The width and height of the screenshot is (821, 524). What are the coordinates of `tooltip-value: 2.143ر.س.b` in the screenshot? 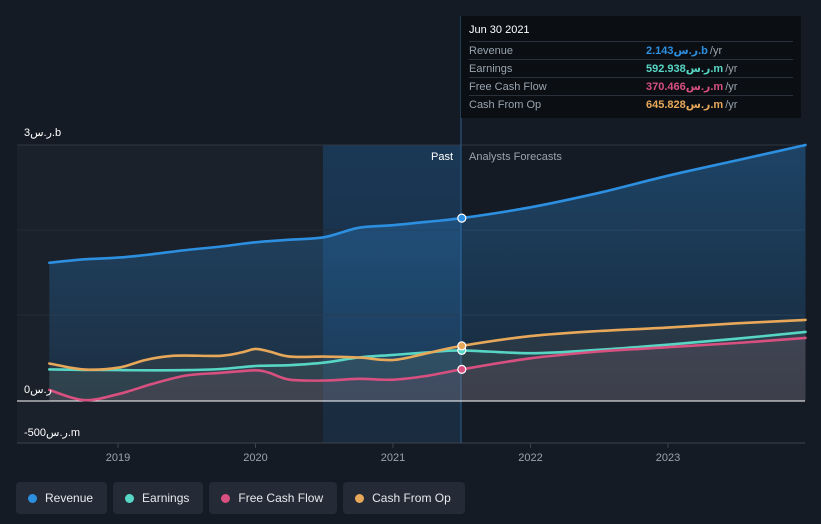 It's located at (677, 51).